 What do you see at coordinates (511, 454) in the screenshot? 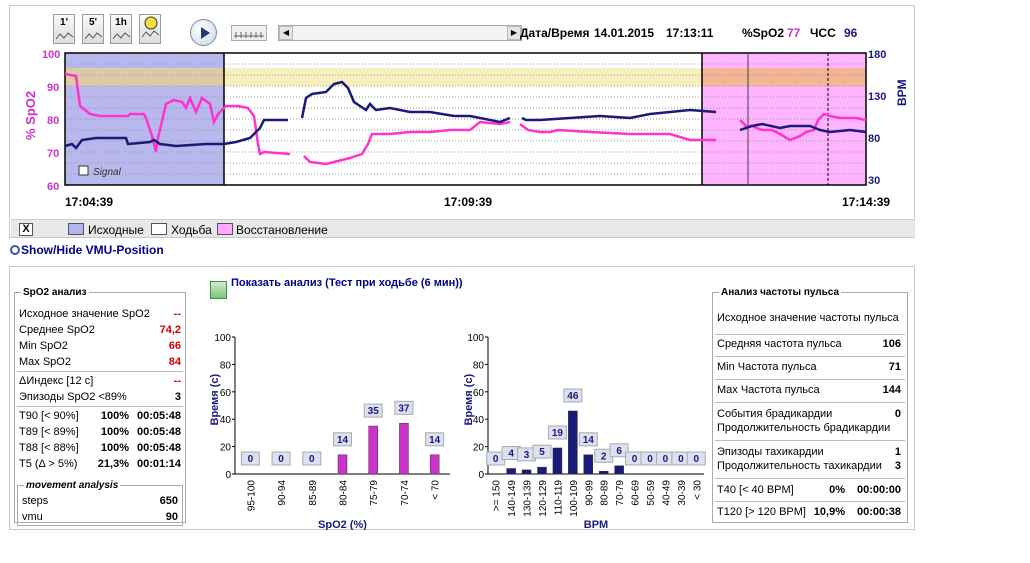
I see `data-label: 4` at bounding box center [511, 454].